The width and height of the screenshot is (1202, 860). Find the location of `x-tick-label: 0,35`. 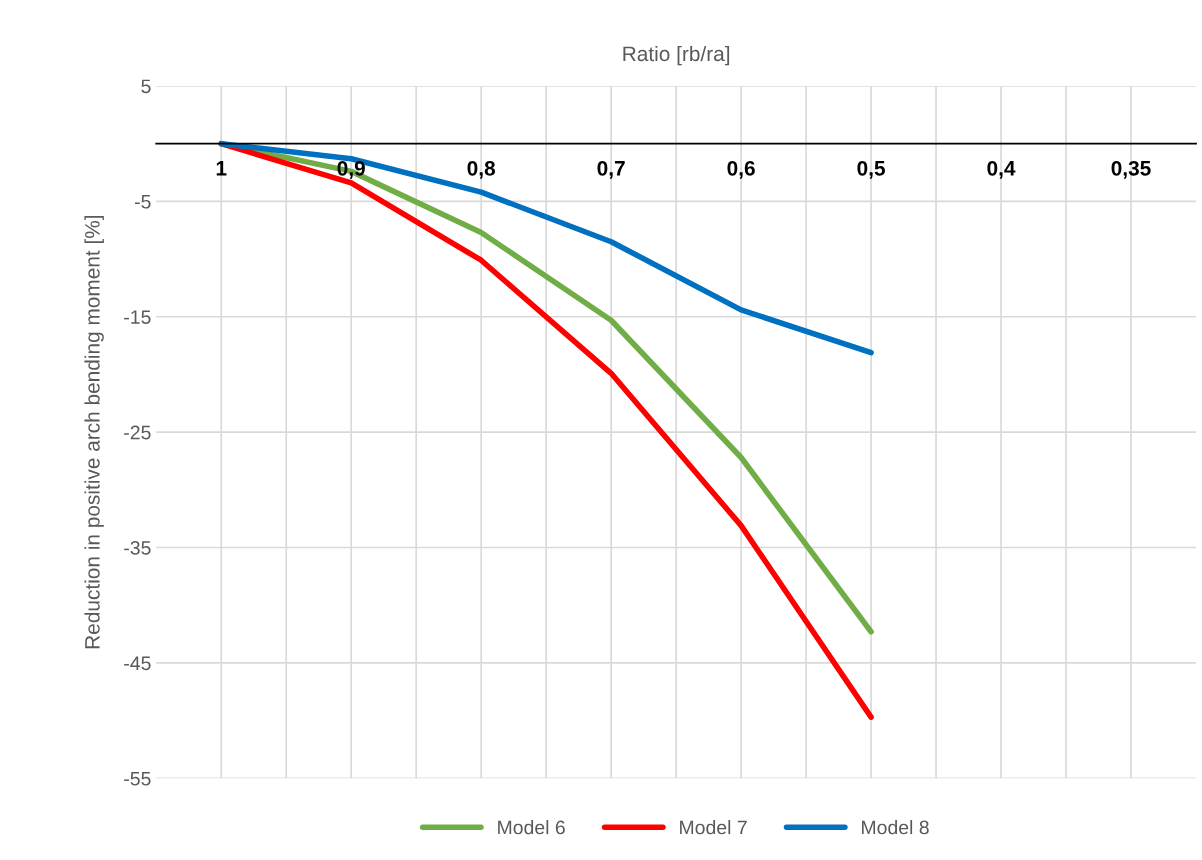

x-tick-label: 0,35 is located at coordinates (1131, 169).